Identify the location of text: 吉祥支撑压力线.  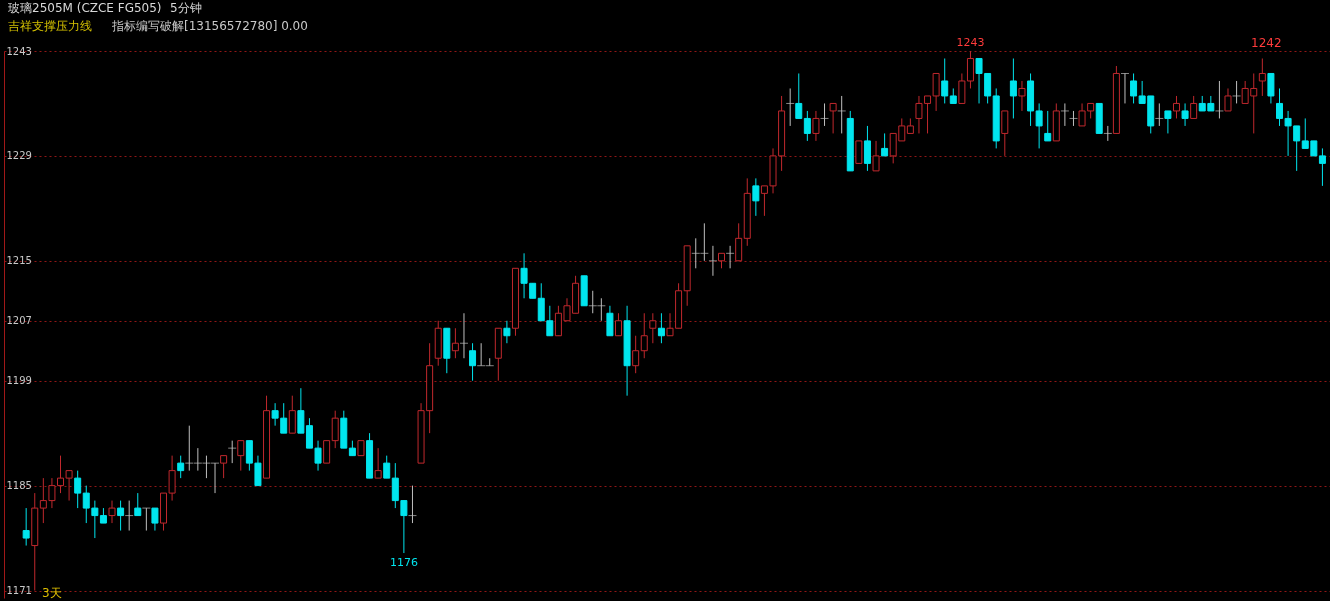
(50, 26).